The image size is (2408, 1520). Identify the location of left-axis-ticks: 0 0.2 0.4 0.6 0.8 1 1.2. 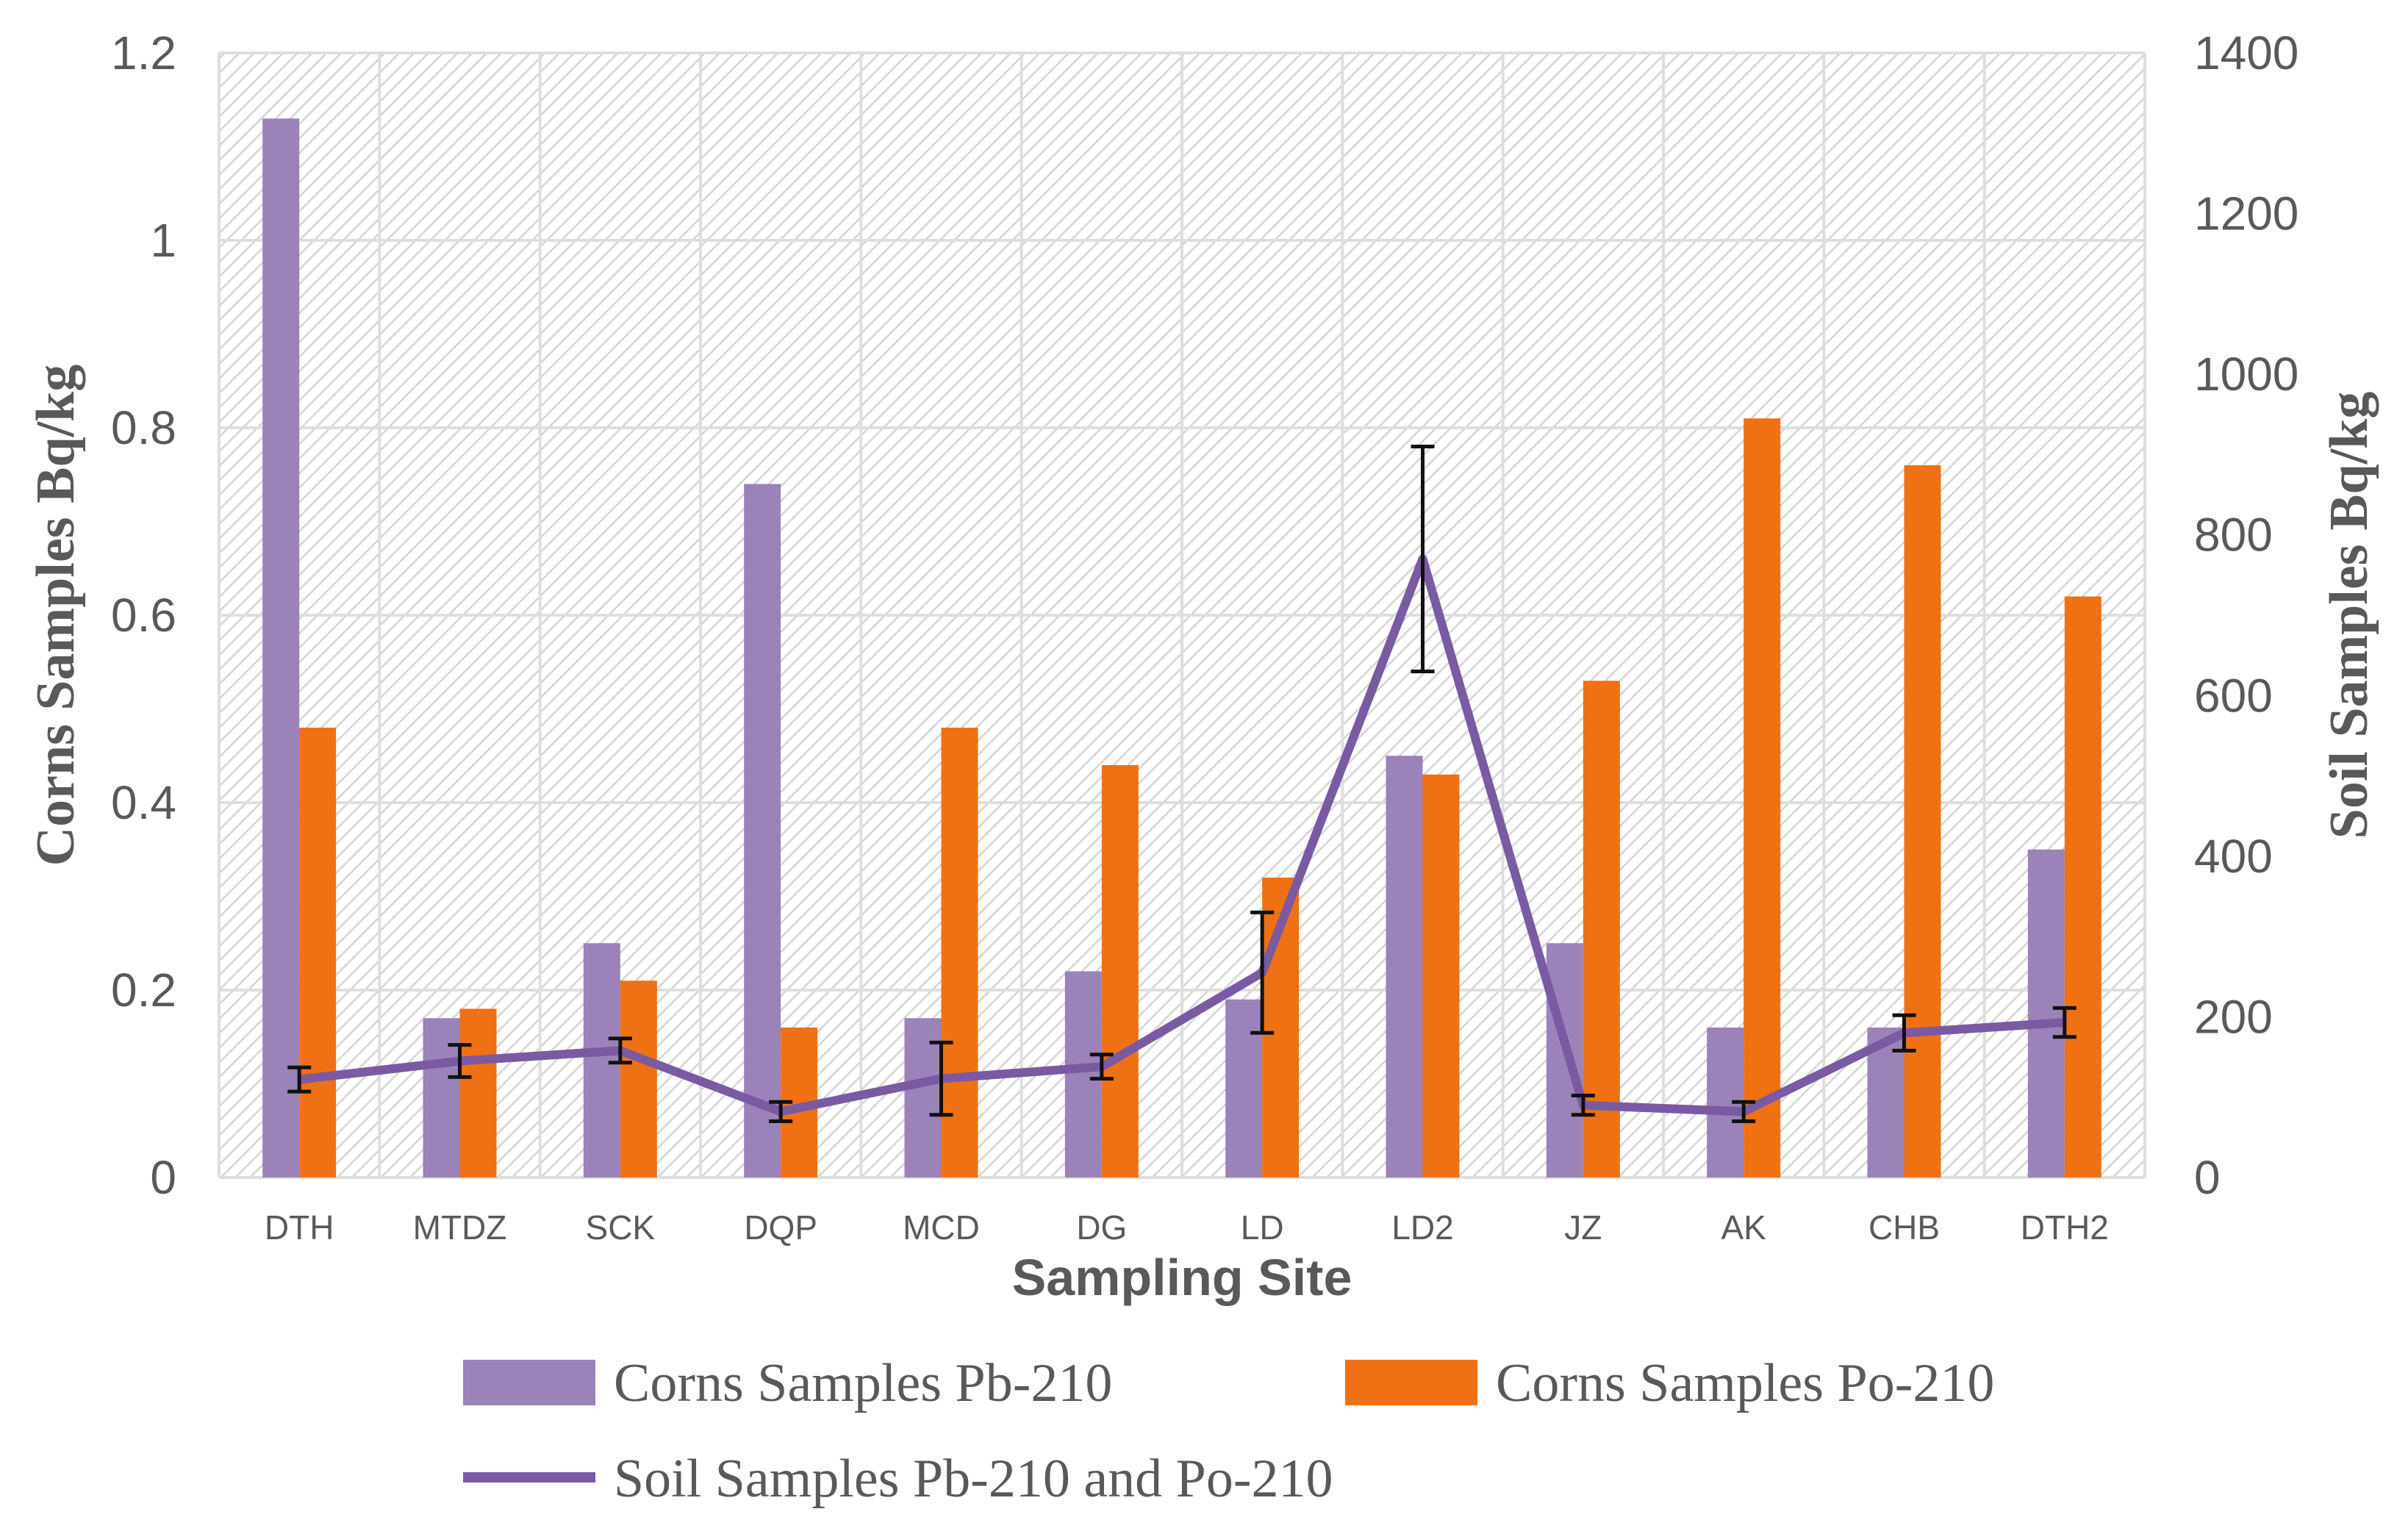
(144, 615).